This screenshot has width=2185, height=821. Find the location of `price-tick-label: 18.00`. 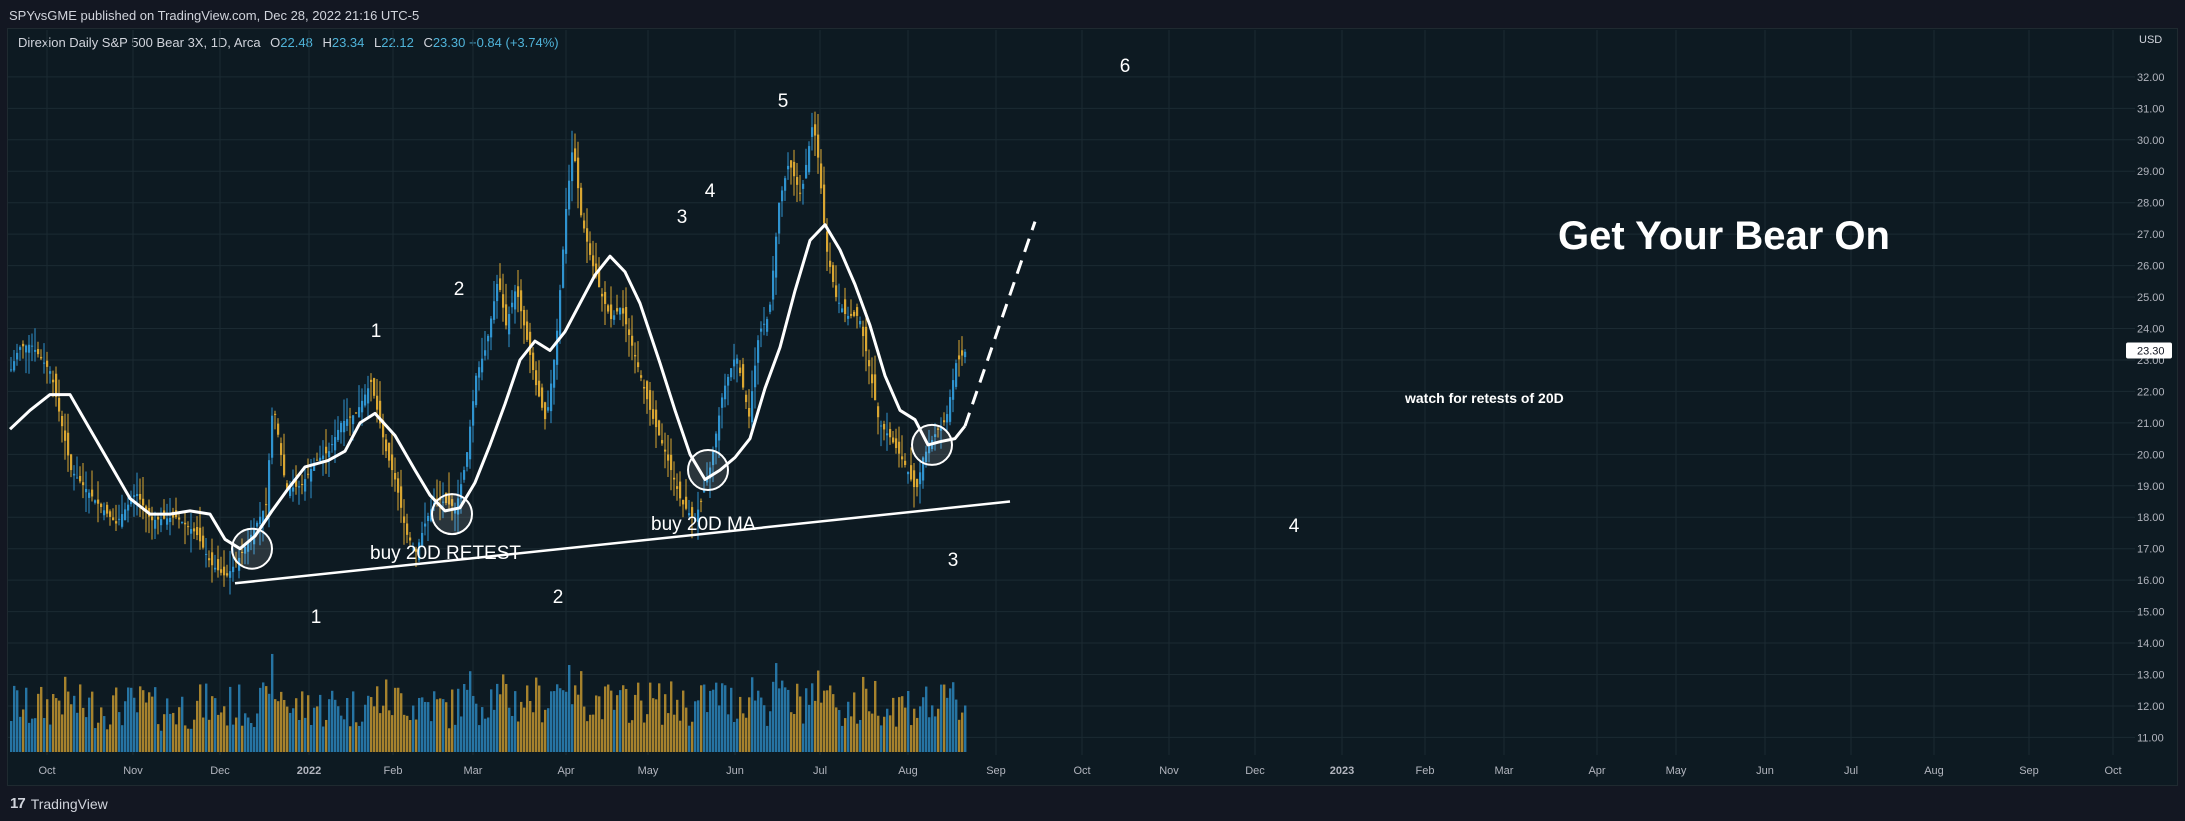

price-tick-label: 18.00 is located at coordinates (2151, 518).